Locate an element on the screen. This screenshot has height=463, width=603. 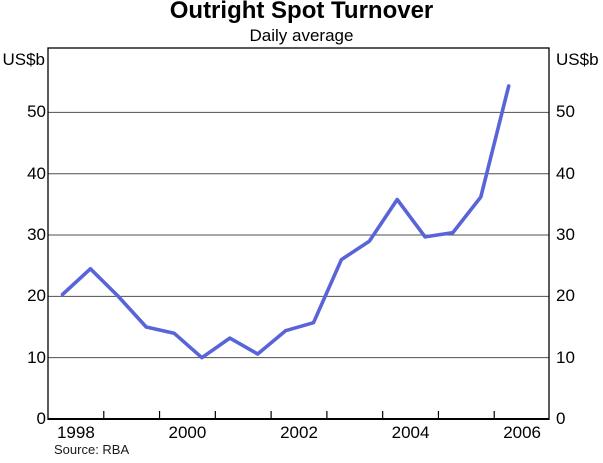
y-tick-label-left-0: 0 is located at coordinates (41, 418).